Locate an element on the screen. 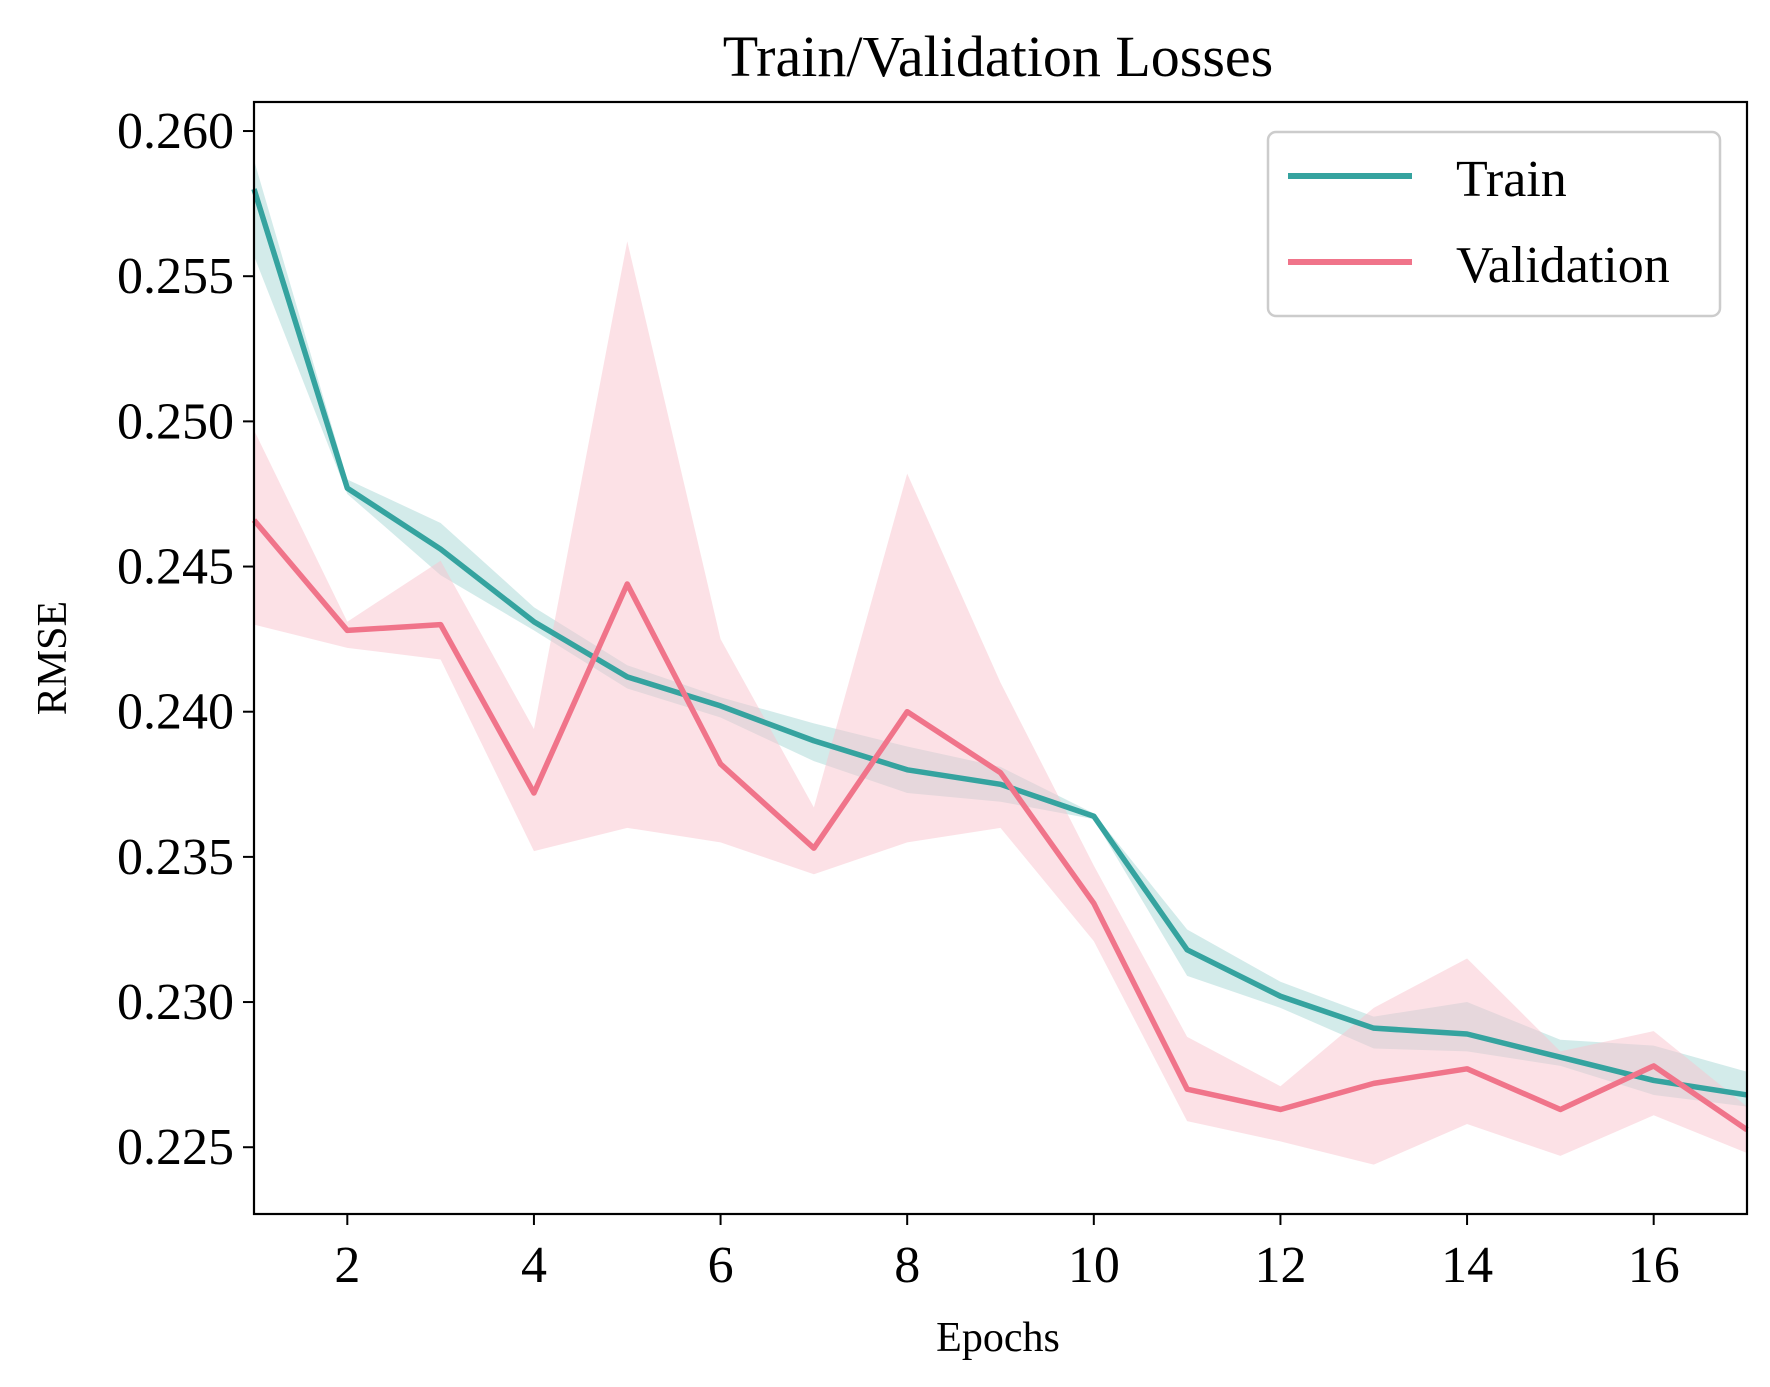 The width and height of the screenshot is (1770, 1387). y-tick-label: 0.230 is located at coordinates (175, 1002).